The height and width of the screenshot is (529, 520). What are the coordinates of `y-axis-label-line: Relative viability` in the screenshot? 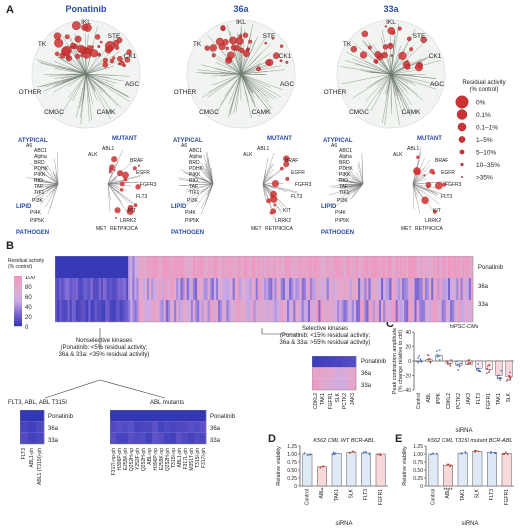 It's located at (405, 466).